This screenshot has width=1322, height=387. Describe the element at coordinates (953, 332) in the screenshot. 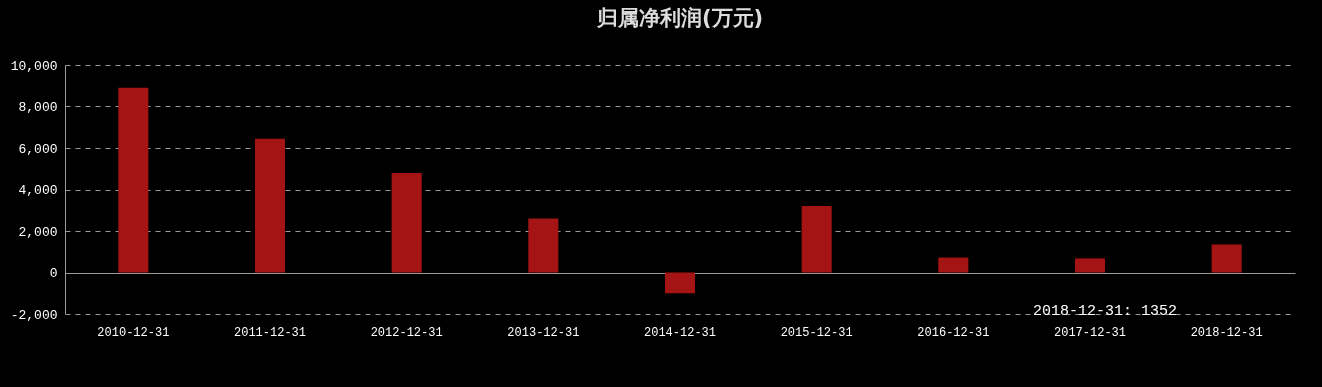

I see `x-tick-label: 2016-12-31` at that location.